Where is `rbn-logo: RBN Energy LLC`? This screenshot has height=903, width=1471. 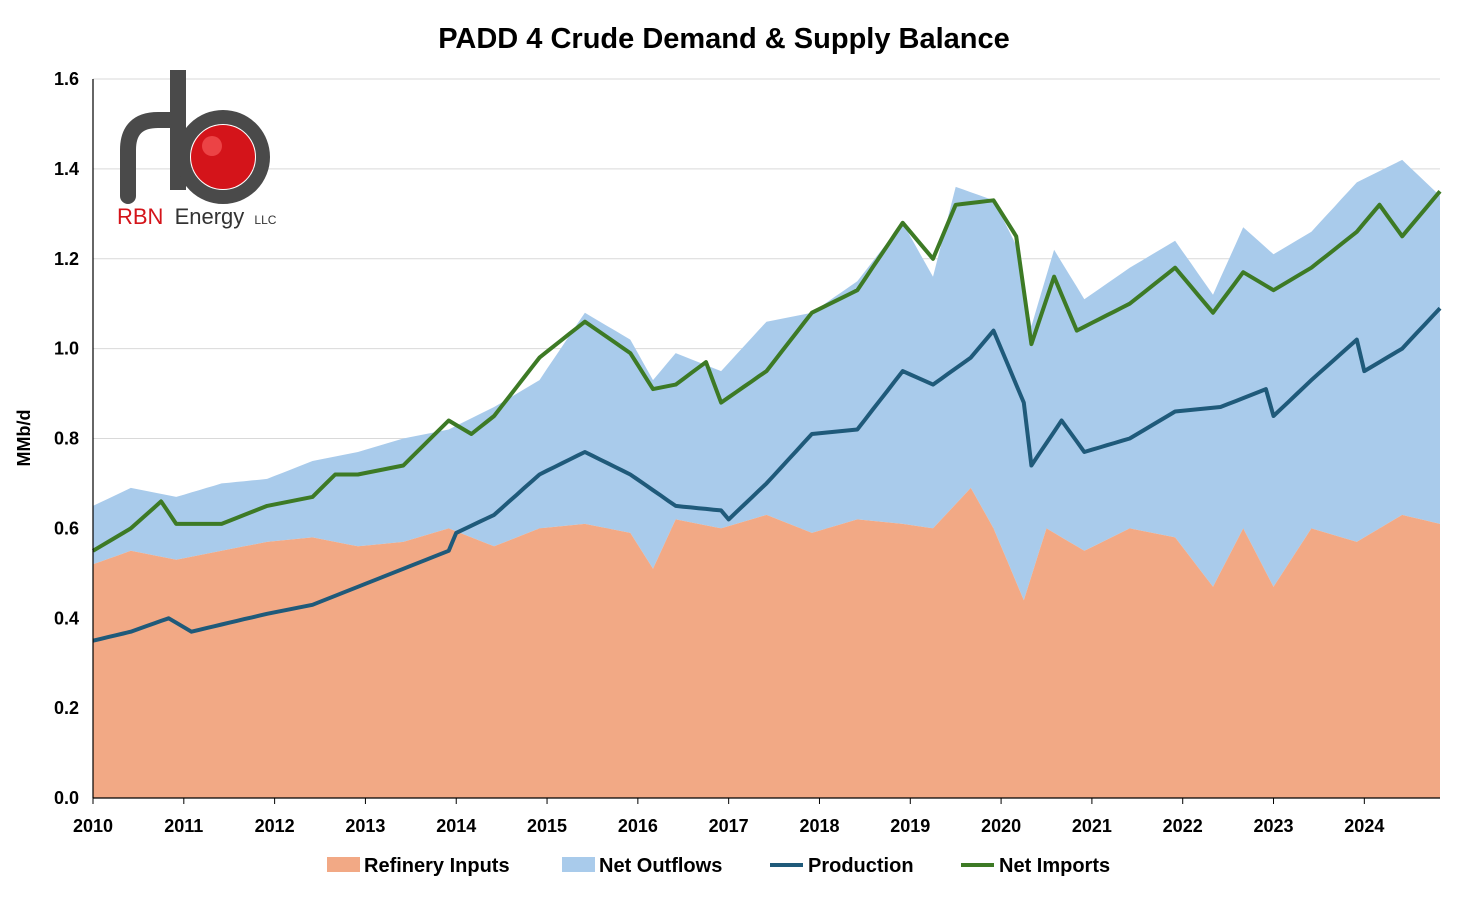
rbn-logo: RBN Energy LLC is located at coordinates (197, 149).